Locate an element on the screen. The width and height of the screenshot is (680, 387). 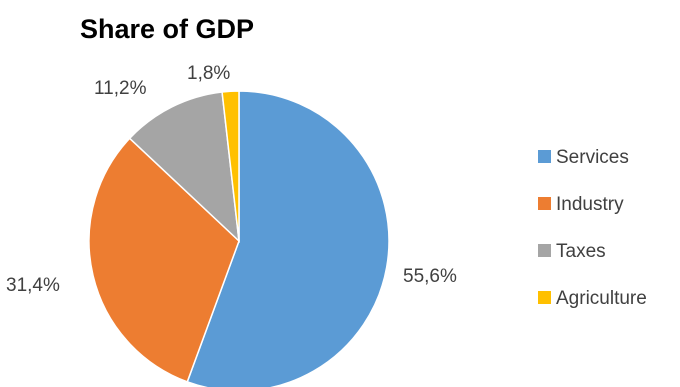
legend-label-taxes: Taxes is located at coordinates (581, 251).